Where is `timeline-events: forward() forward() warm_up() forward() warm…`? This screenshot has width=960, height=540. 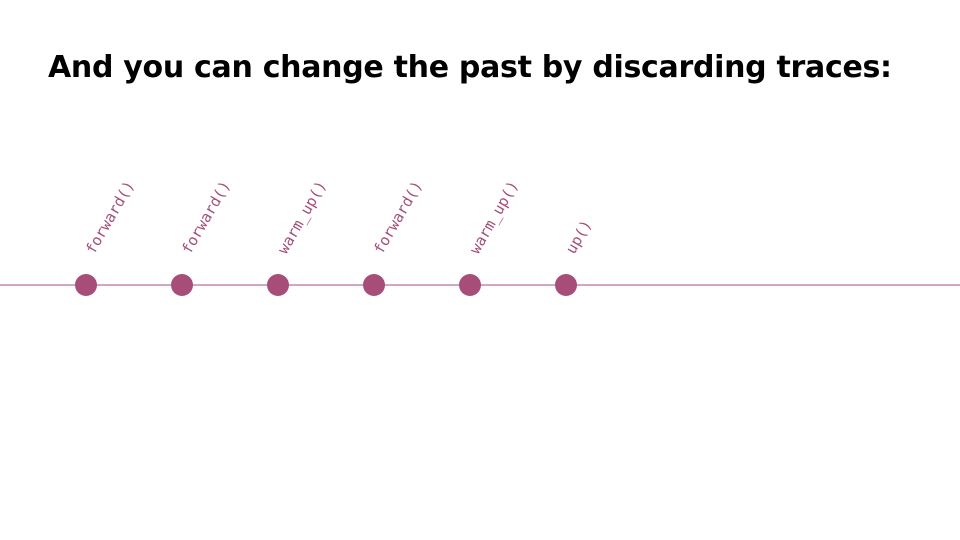 timeline-events: forward() forward() warm_up() forward() warm… is located at coordinates (335, 237).